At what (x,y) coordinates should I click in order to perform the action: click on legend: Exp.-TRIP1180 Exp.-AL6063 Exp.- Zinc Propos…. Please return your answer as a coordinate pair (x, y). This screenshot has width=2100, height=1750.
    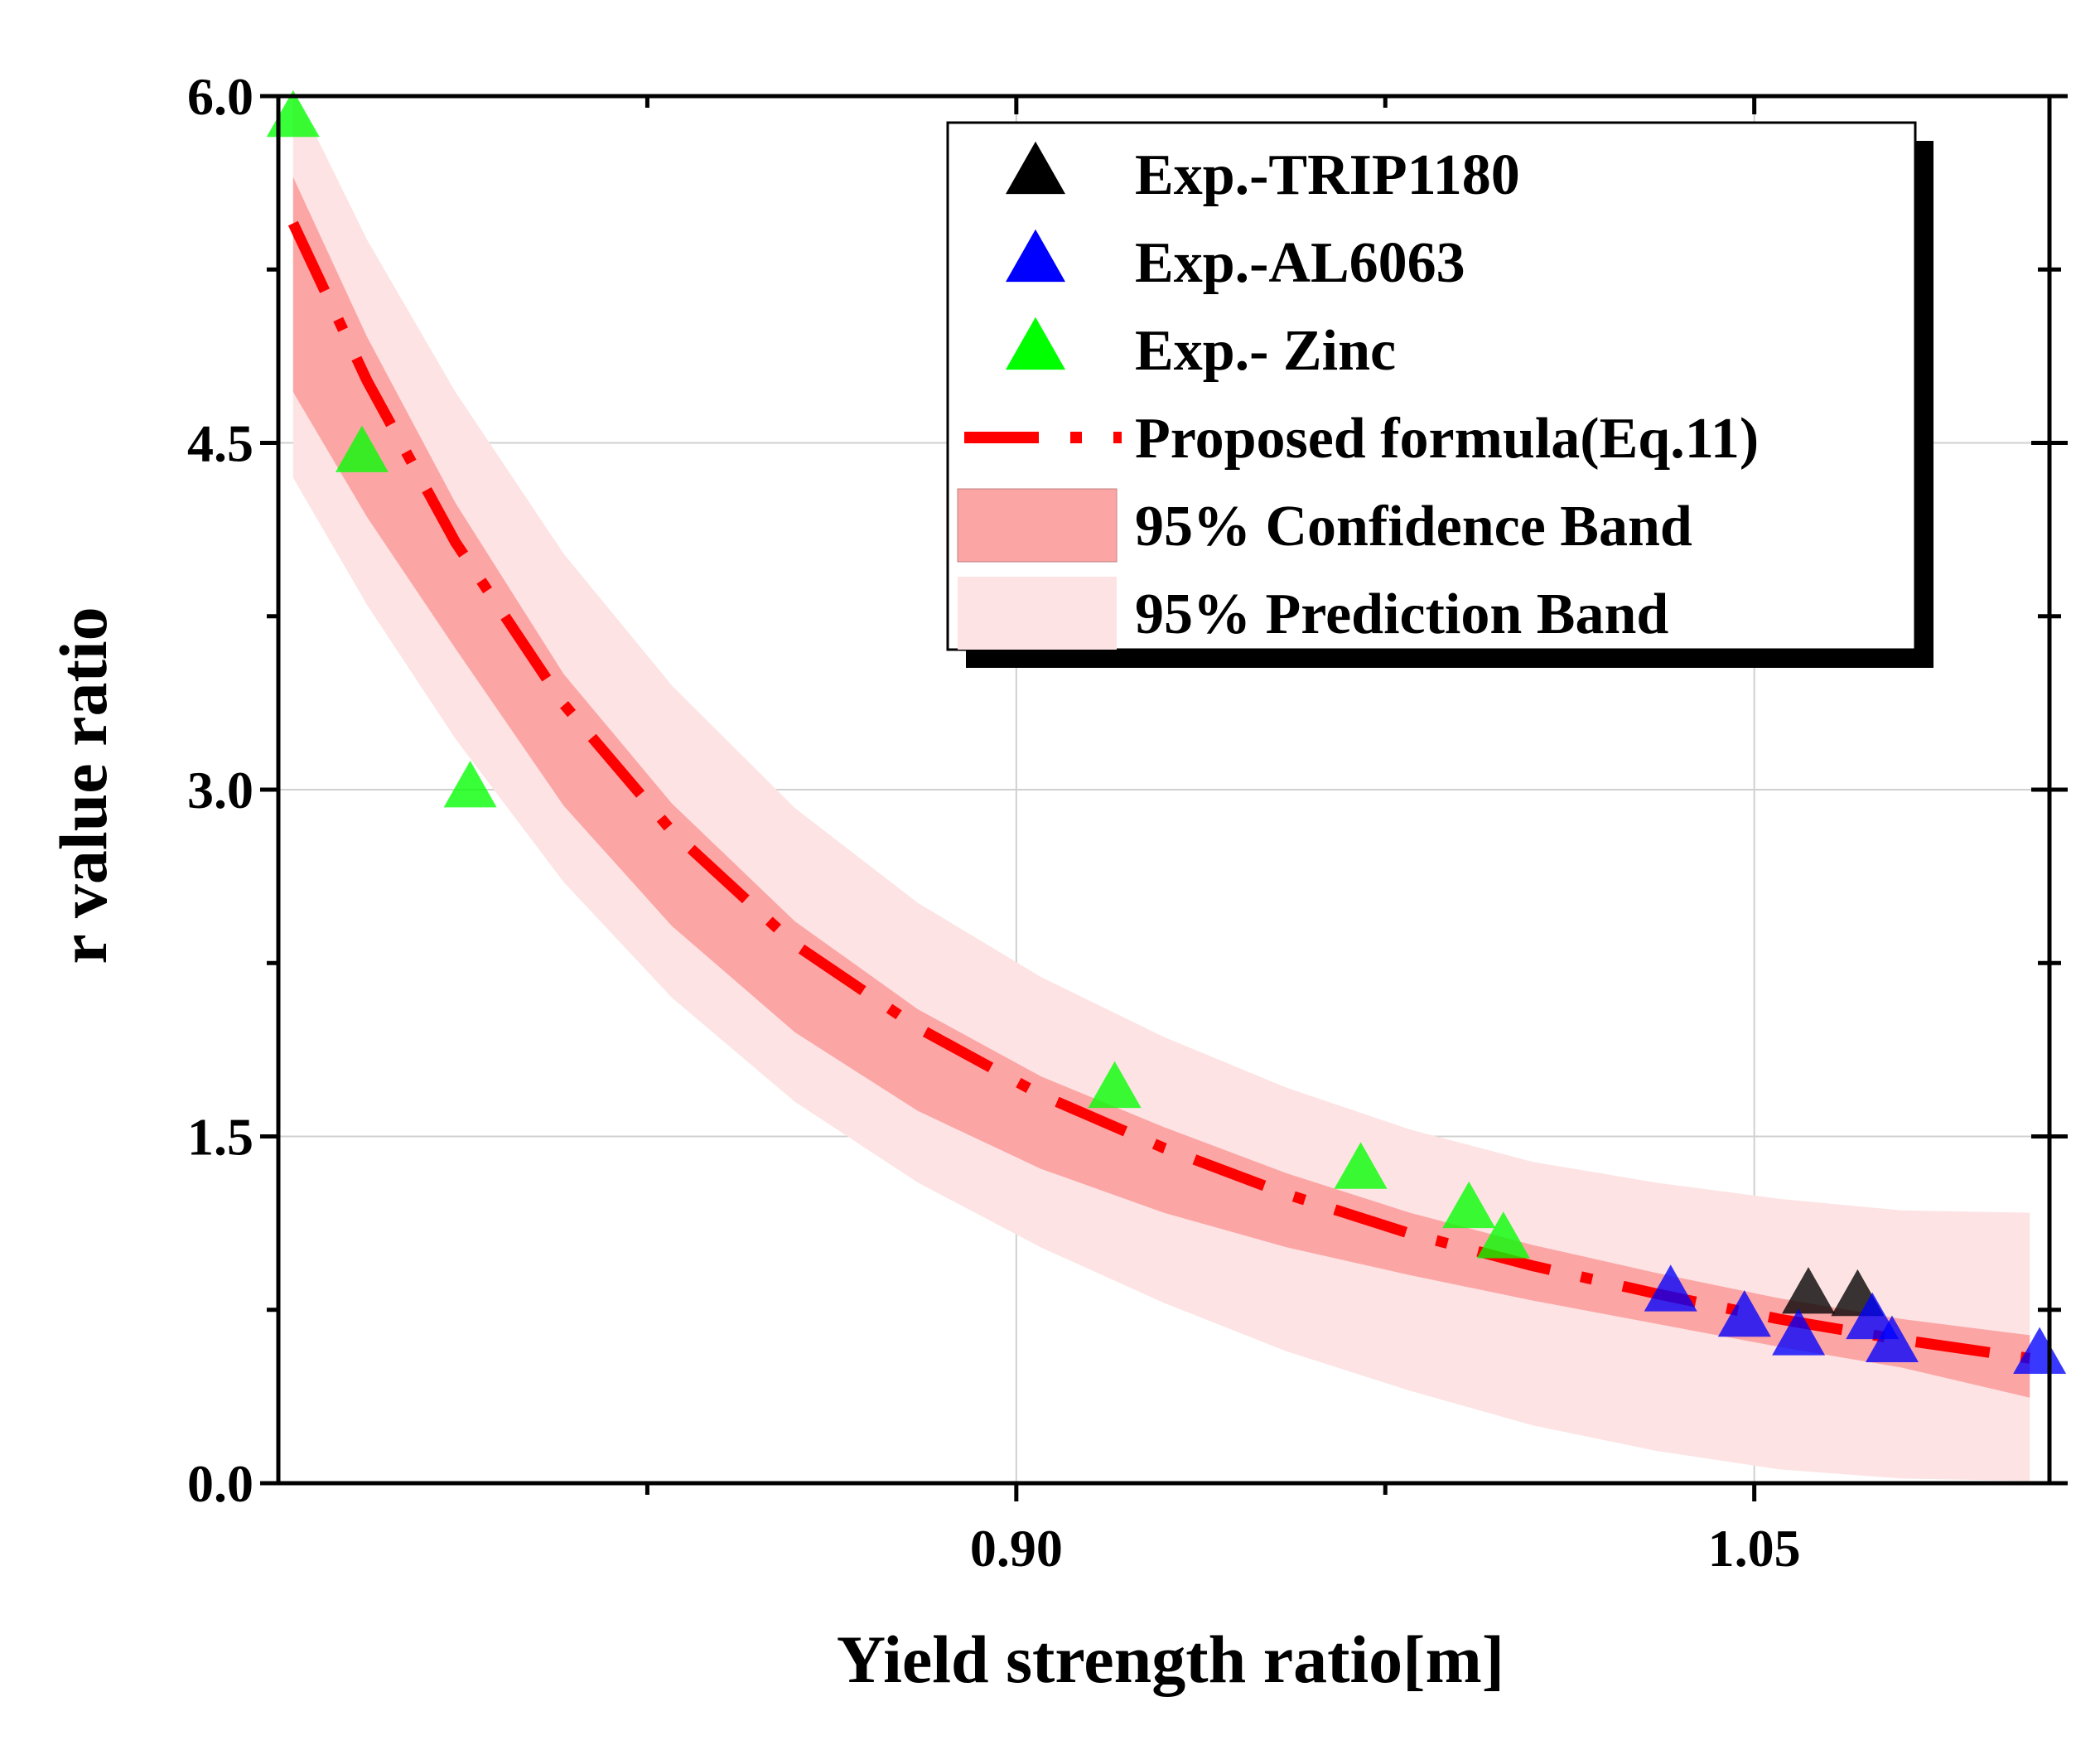
    Looking at the image, I should click on (1439, 394).